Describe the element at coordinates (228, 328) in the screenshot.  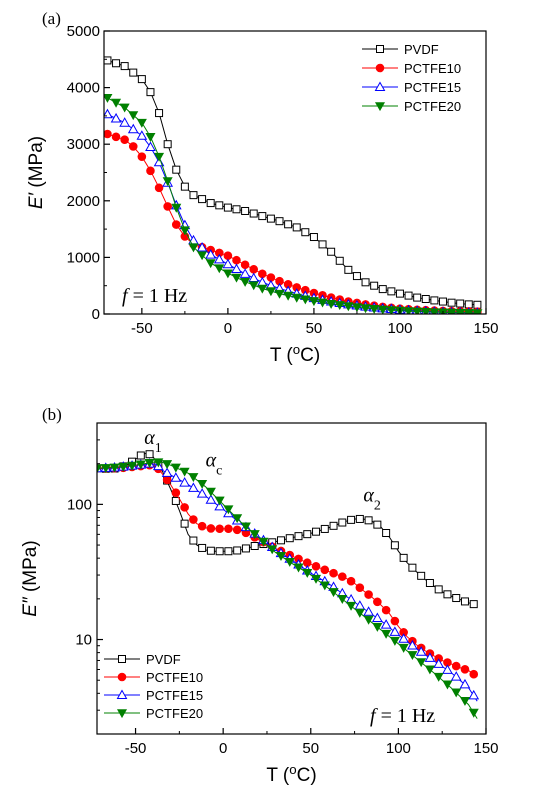
I see `x-tick-label: 0` at that location.